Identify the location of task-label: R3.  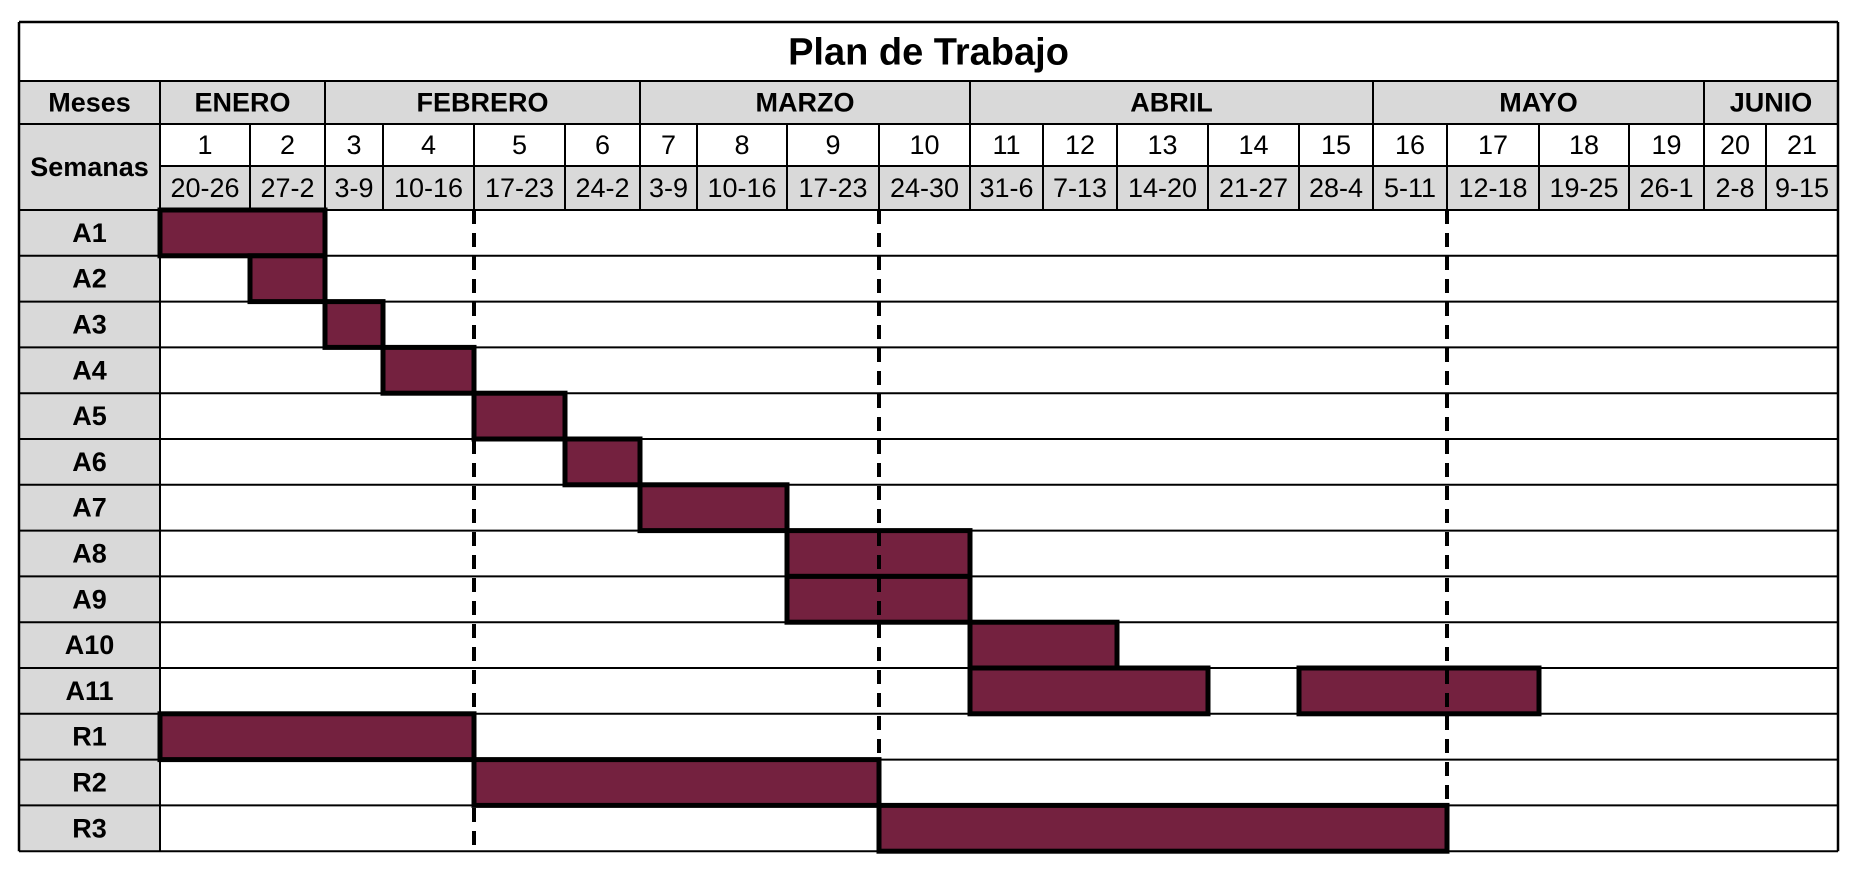
(89, 828).